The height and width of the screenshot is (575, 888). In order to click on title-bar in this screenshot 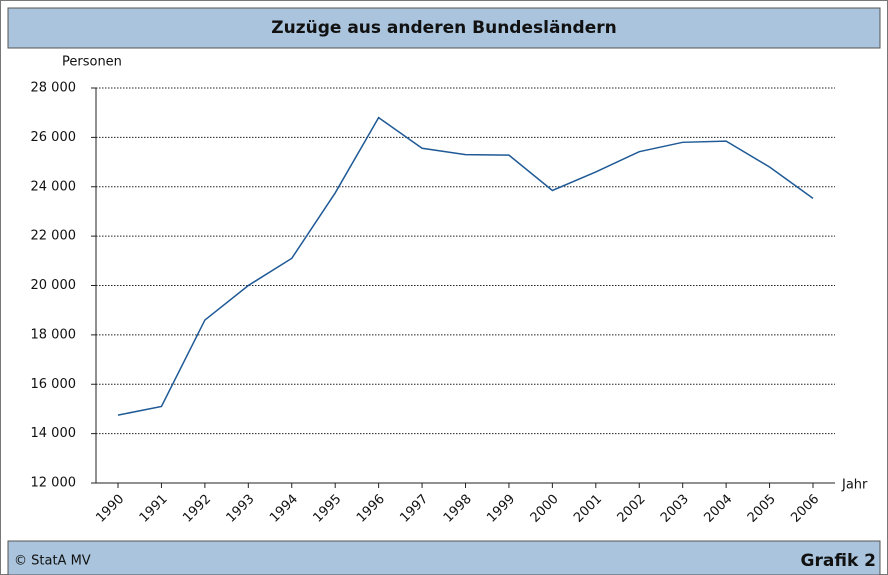, I will do `click(444, 28)`.